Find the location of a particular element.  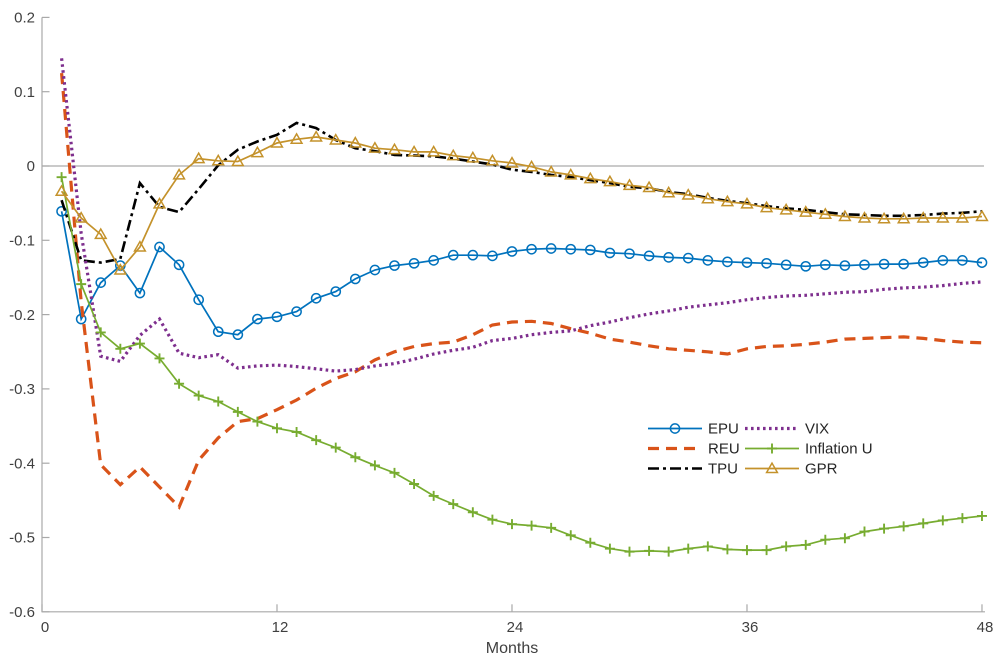

x-tick-label: 0 is located at coordinates (45, 627).